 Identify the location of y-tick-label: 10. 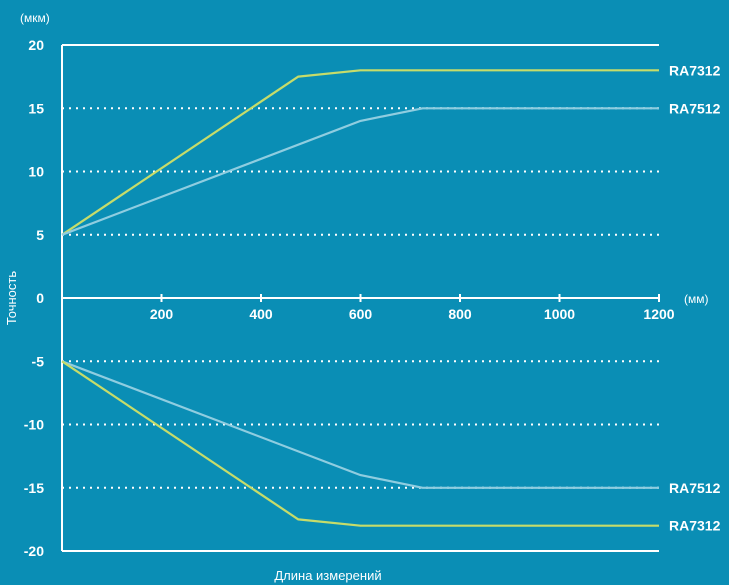
(36, 172).